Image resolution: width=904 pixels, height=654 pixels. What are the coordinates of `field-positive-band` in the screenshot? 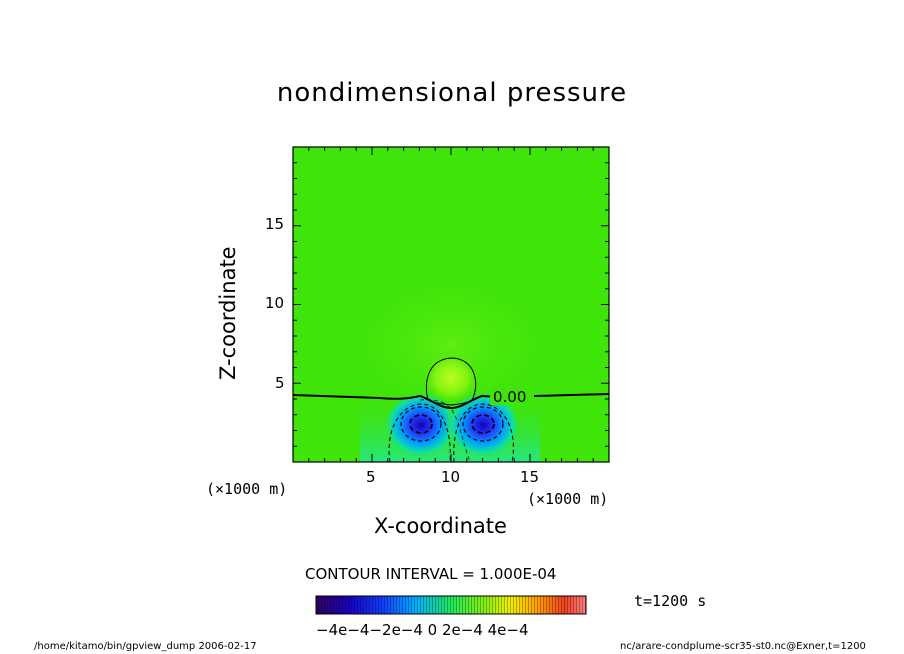 It's located at (451, 345).